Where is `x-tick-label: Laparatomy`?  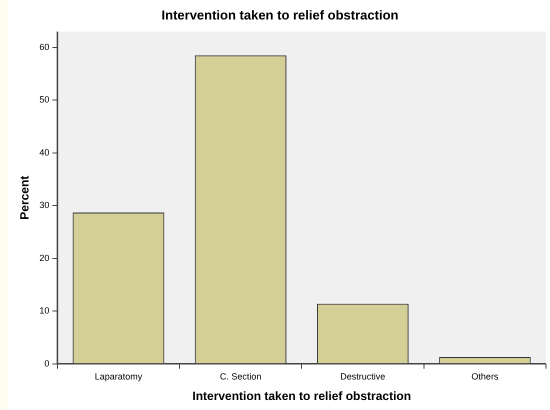
x-tick-label: Laparatomy is located at coordinates (118, 377).